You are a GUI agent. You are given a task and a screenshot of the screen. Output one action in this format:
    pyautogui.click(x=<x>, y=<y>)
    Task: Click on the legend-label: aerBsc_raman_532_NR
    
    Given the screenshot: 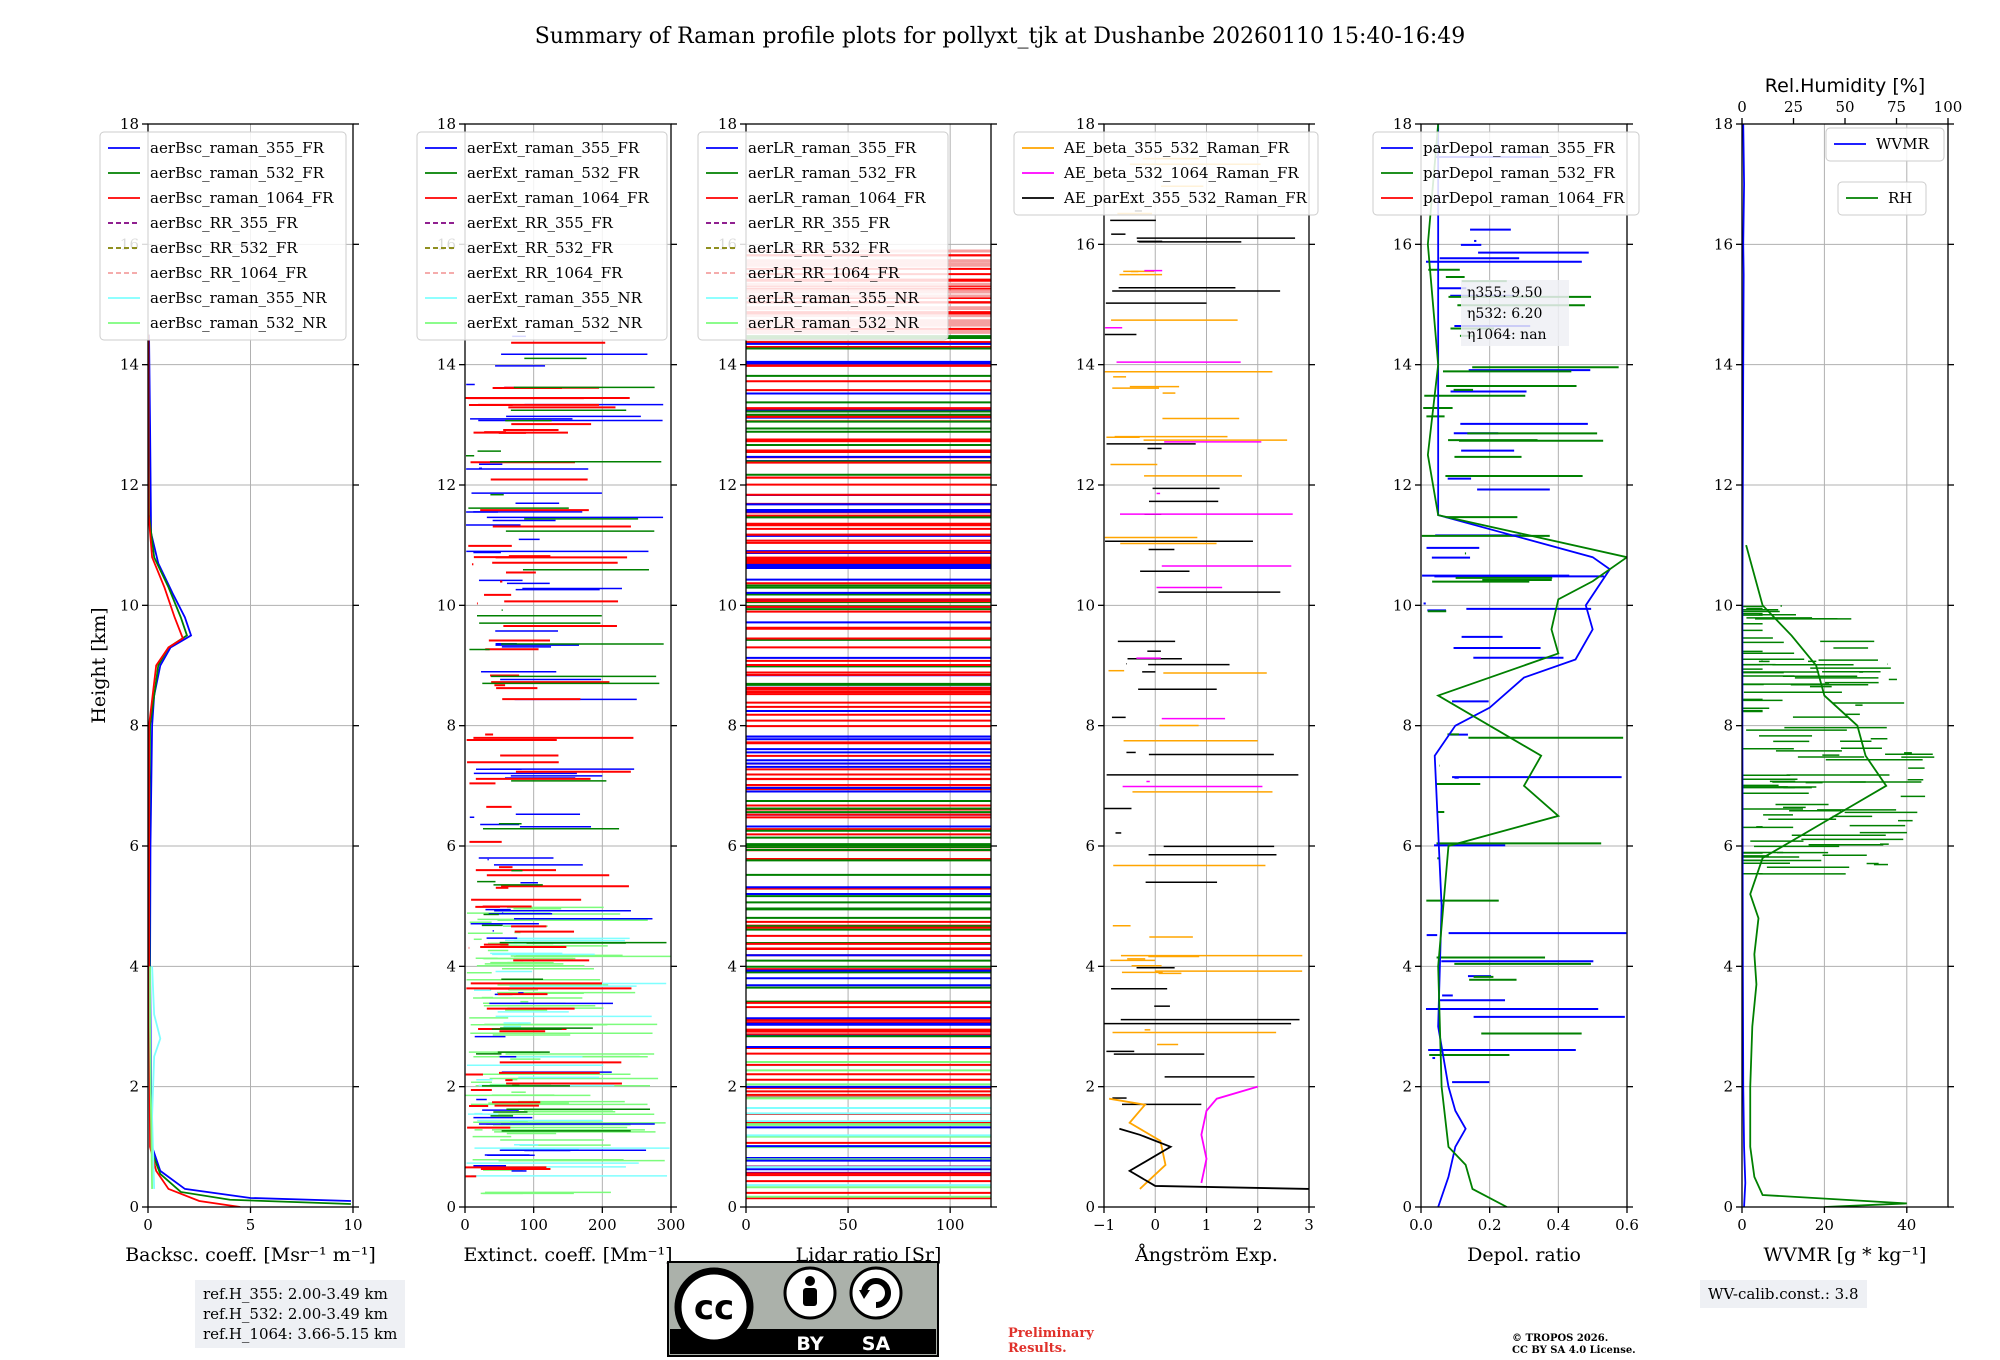 What is the action you would take?
    pyautogui.click(x=238, y=323)
    